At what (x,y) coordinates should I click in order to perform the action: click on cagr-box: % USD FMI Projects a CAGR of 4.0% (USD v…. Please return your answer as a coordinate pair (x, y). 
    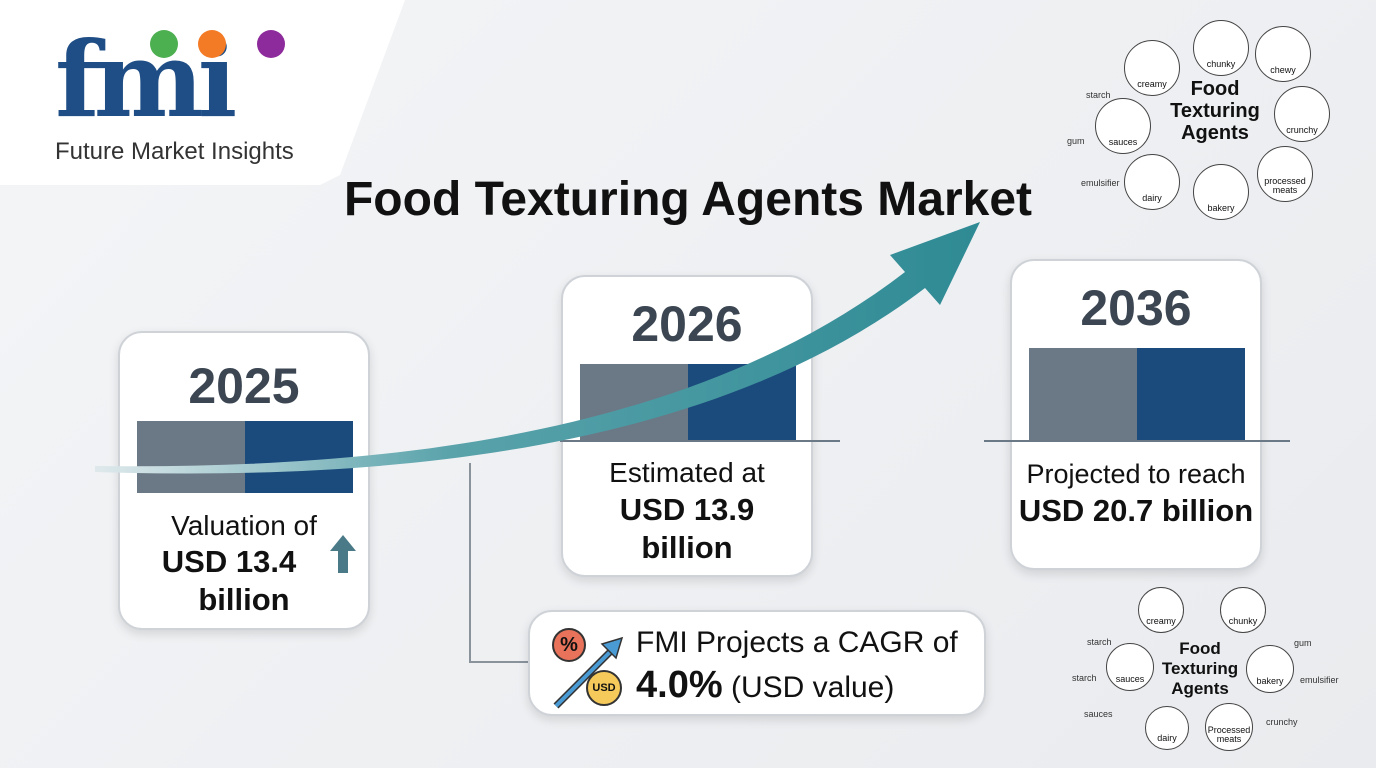
    Looking at the image, I should click on (757, 663).